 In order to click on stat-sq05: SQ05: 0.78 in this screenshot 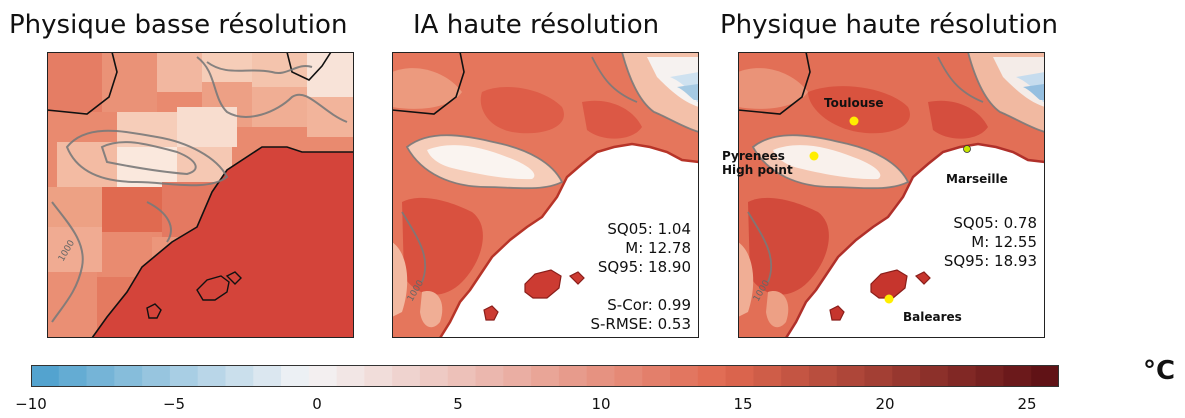, I will do `click(995, 223)`.